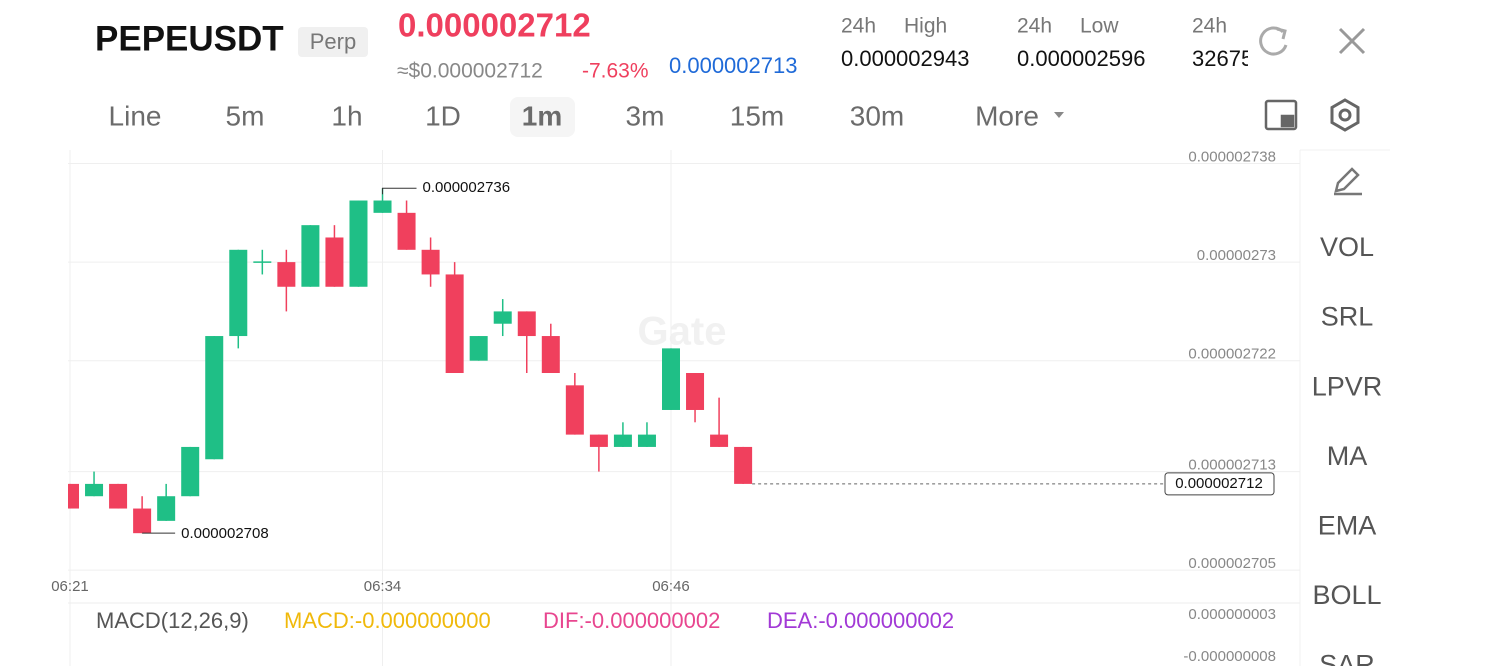 The image size is (1500, 666). Describe the element at coordinates (1007, 115) in the screenshot. I see `tab: More` at that location.